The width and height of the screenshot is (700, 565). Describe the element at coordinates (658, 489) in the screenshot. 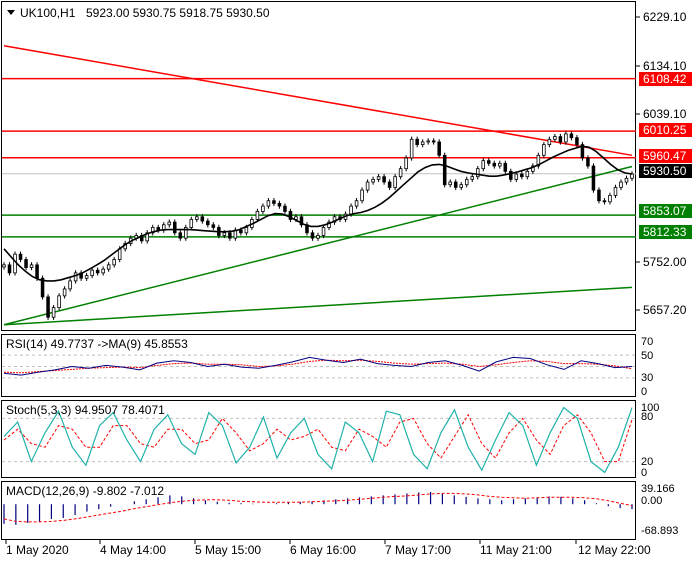

I see `macd-tick: 39.166` at that location.